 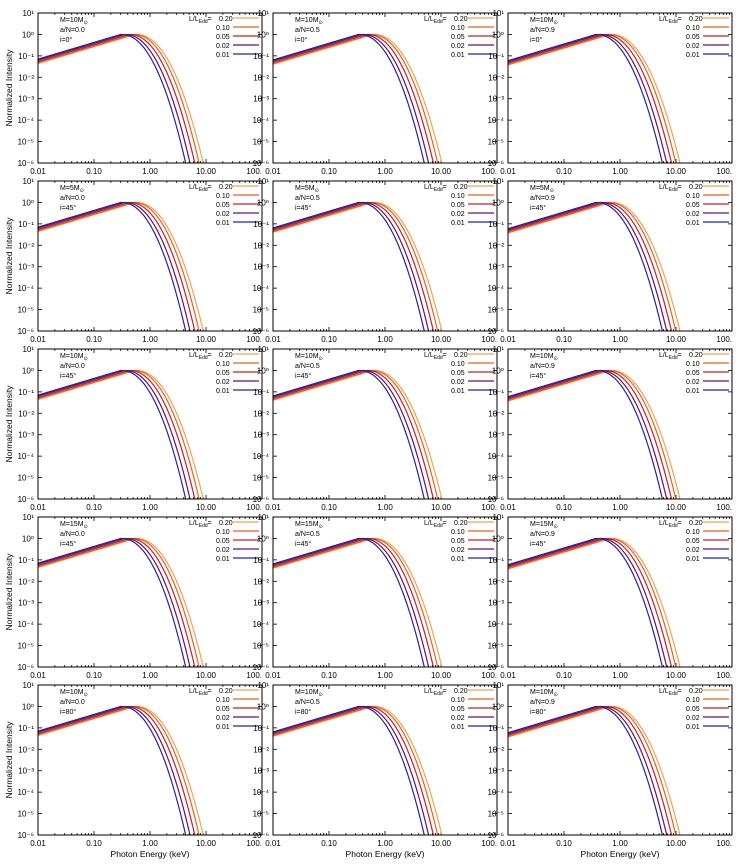 What do you see at coordinates (303, 712) in the screenshot?
I see `inclination-label: i=80°` at bounding box center [303, 712].